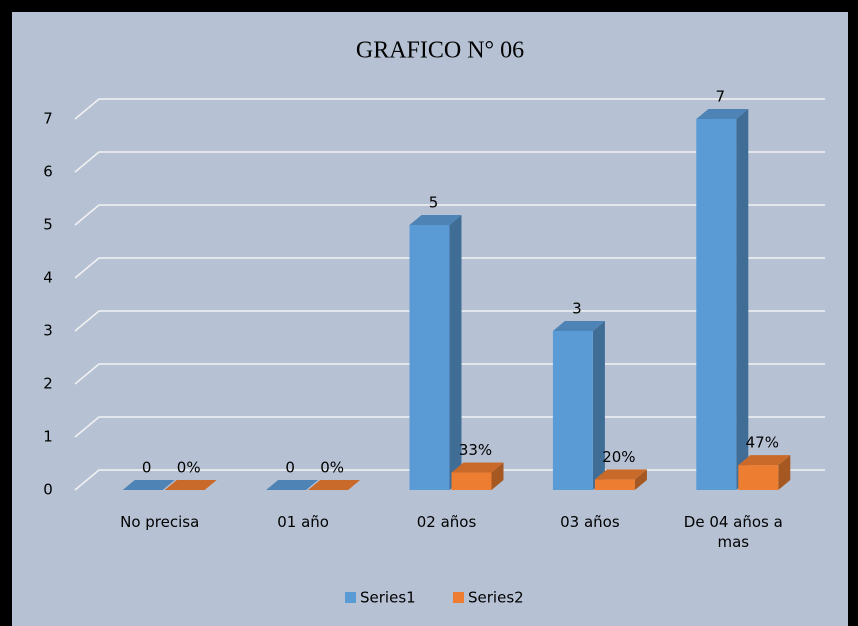  Describe the element at coordinates (48, 278) in the screenshot. I see `y-tick-label: 4` at that location.